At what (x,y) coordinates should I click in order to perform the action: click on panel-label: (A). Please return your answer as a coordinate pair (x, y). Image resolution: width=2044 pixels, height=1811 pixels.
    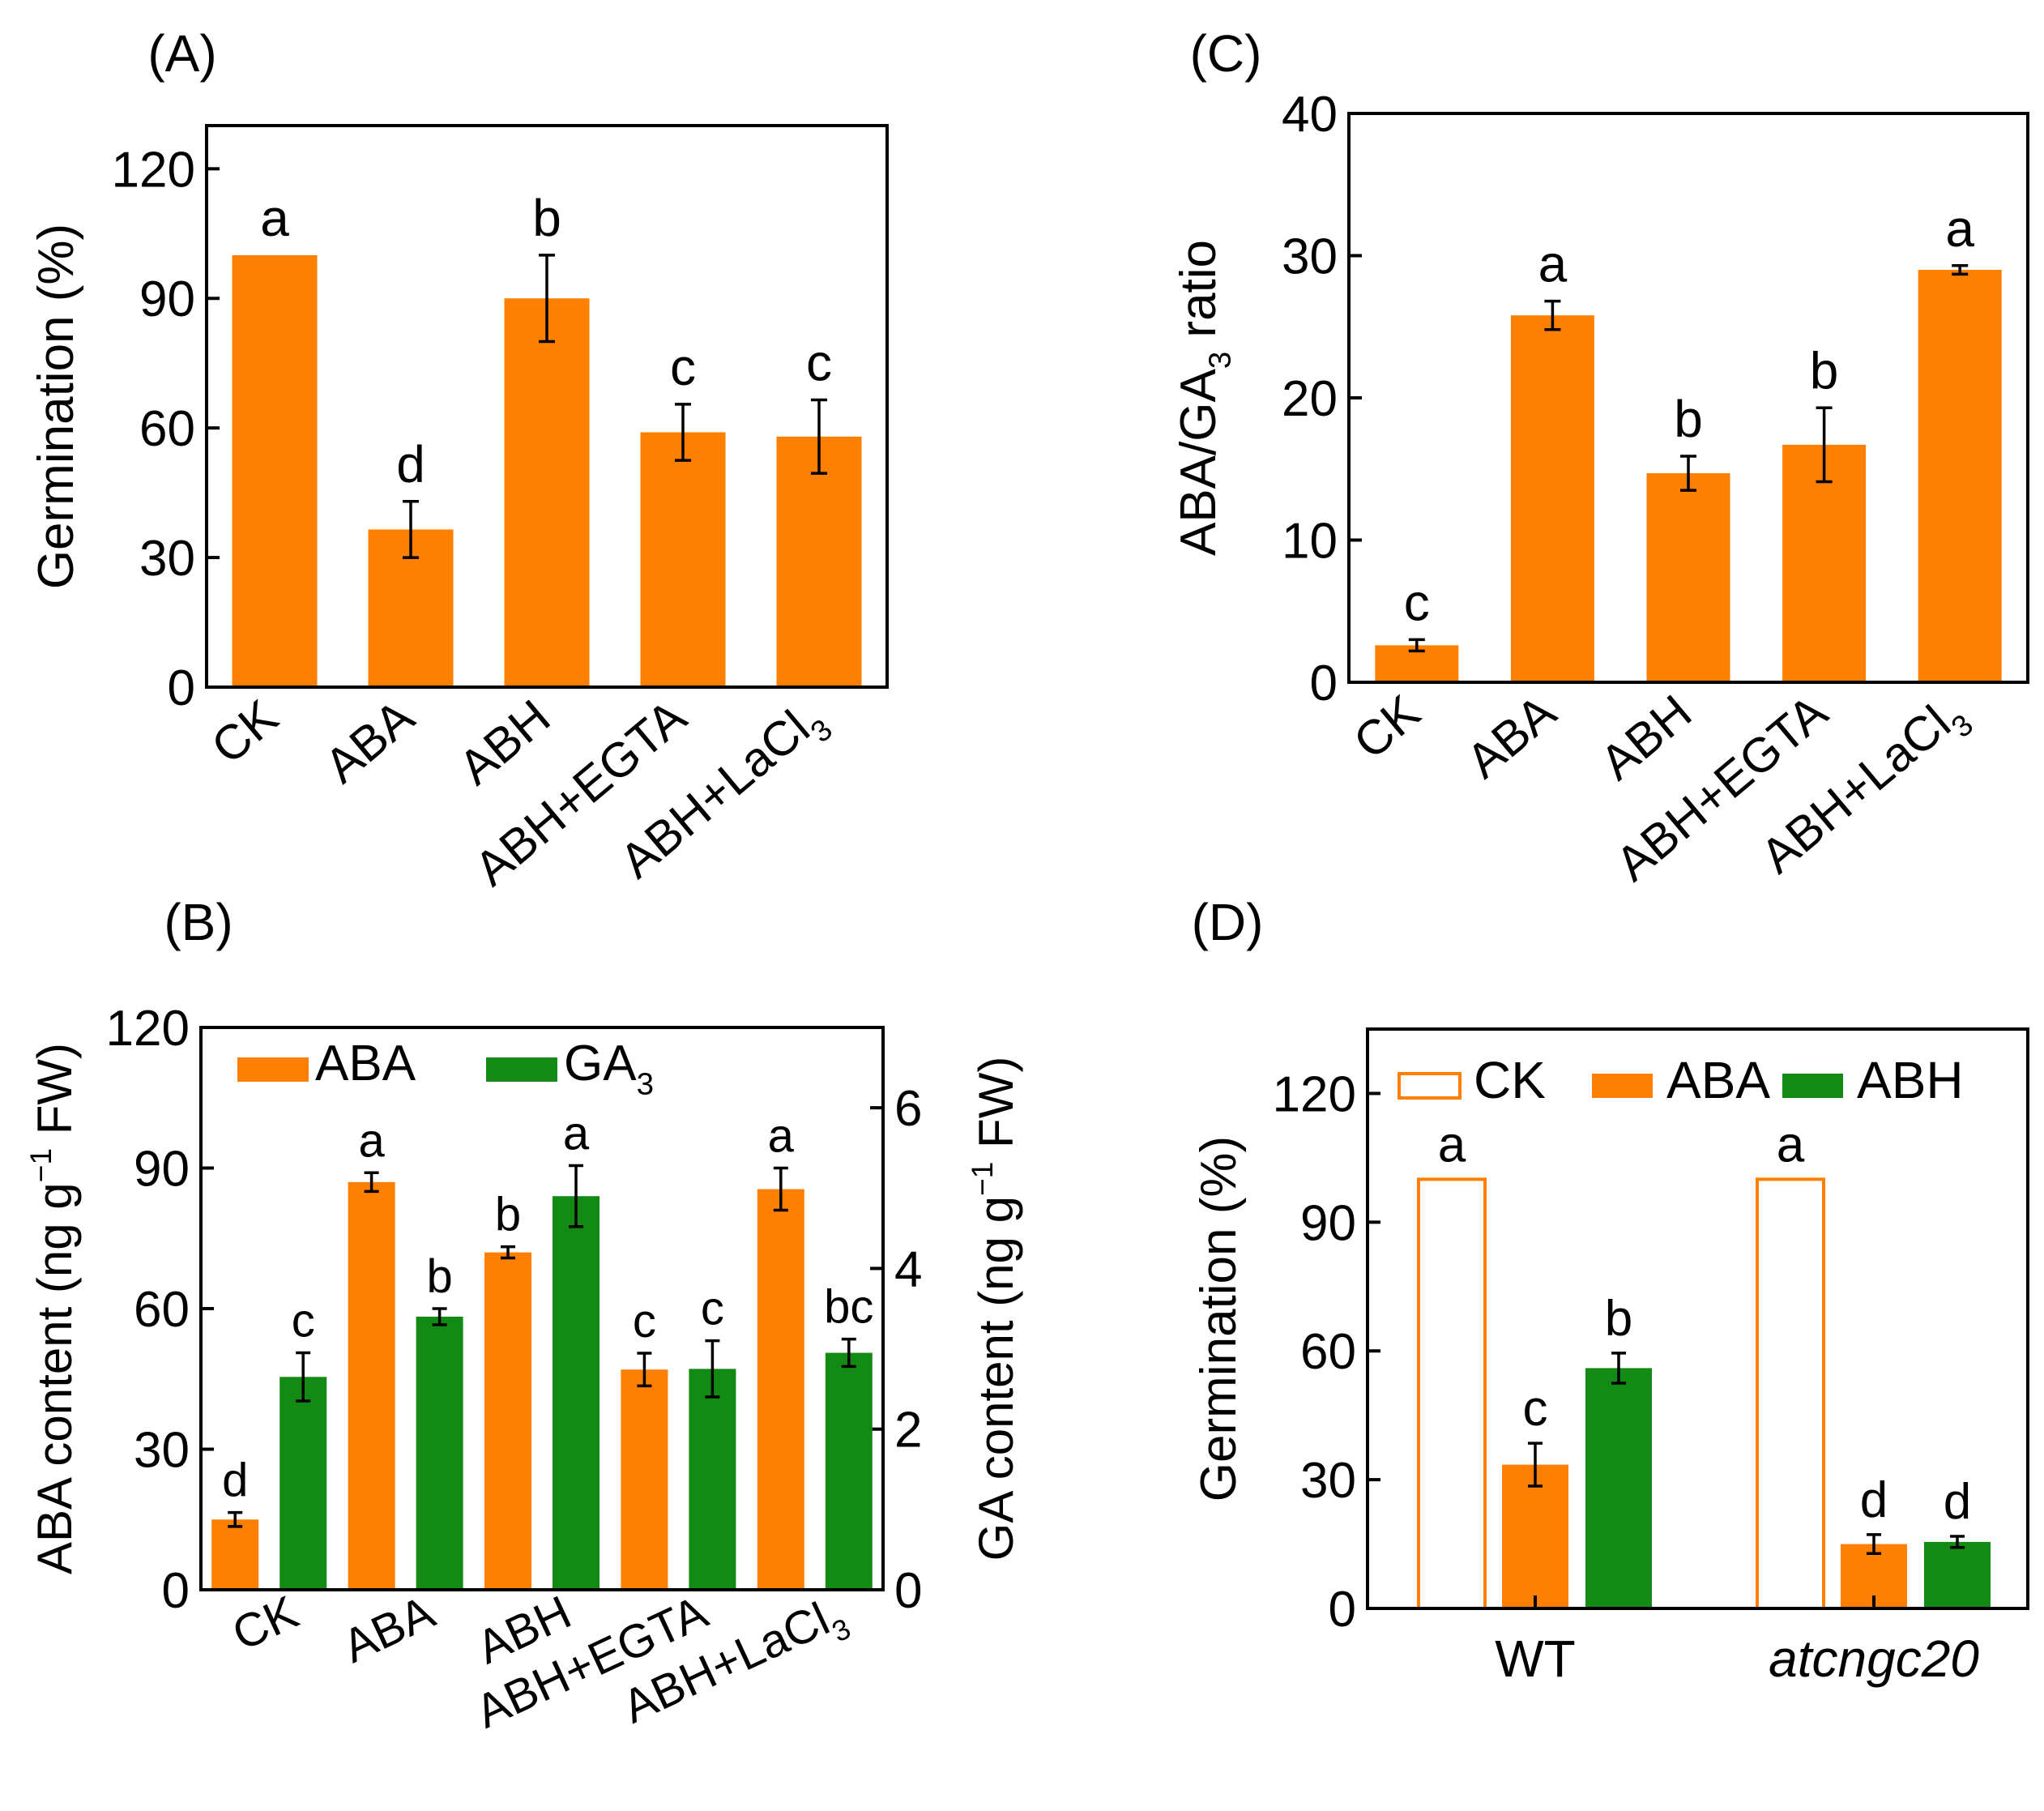
    Looking at the image, I should click on (181, 54).